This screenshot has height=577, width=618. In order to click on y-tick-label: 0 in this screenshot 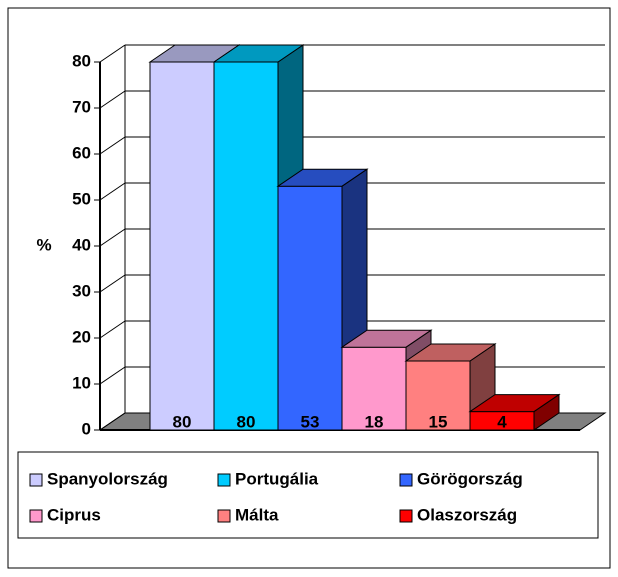, I will do `click(86, 428)`.